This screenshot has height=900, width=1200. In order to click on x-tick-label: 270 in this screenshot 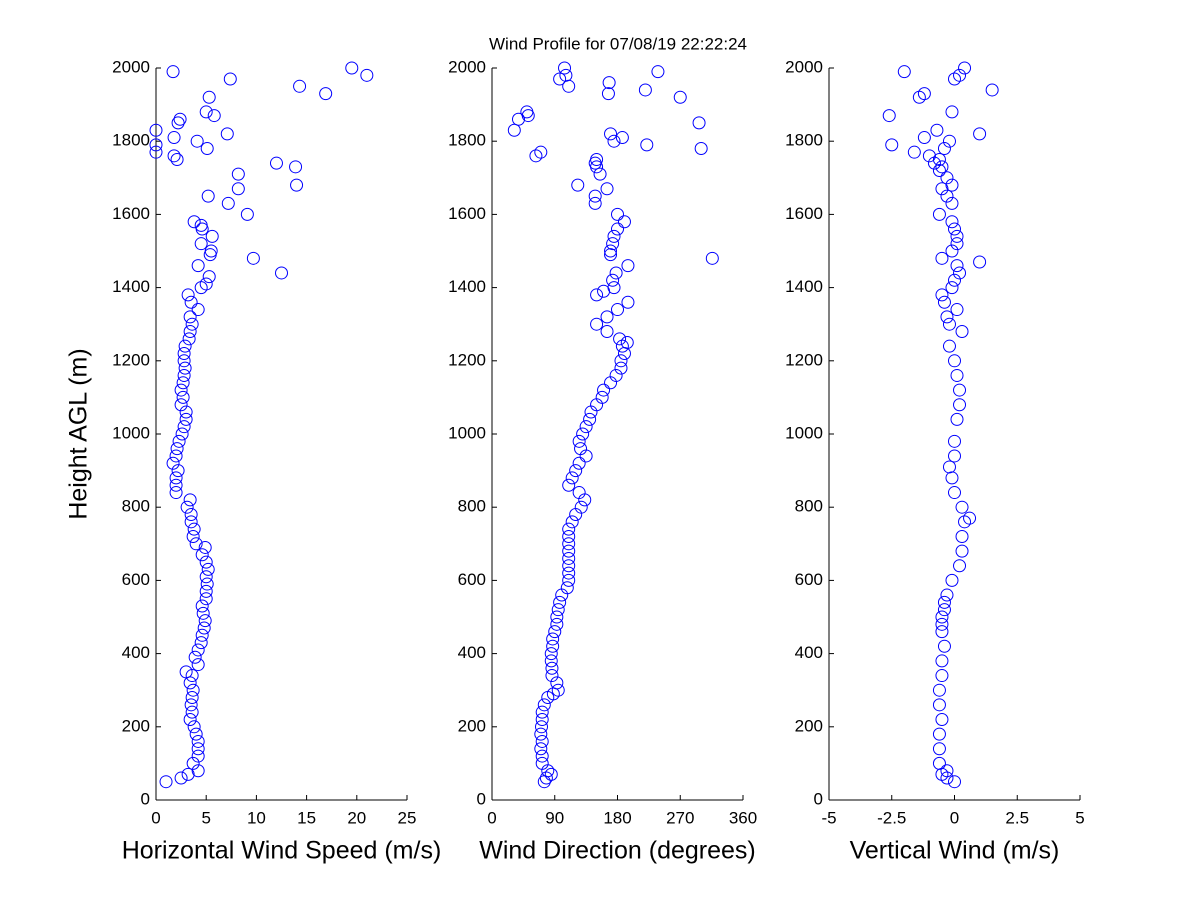, I will do `click(680, 817)`.